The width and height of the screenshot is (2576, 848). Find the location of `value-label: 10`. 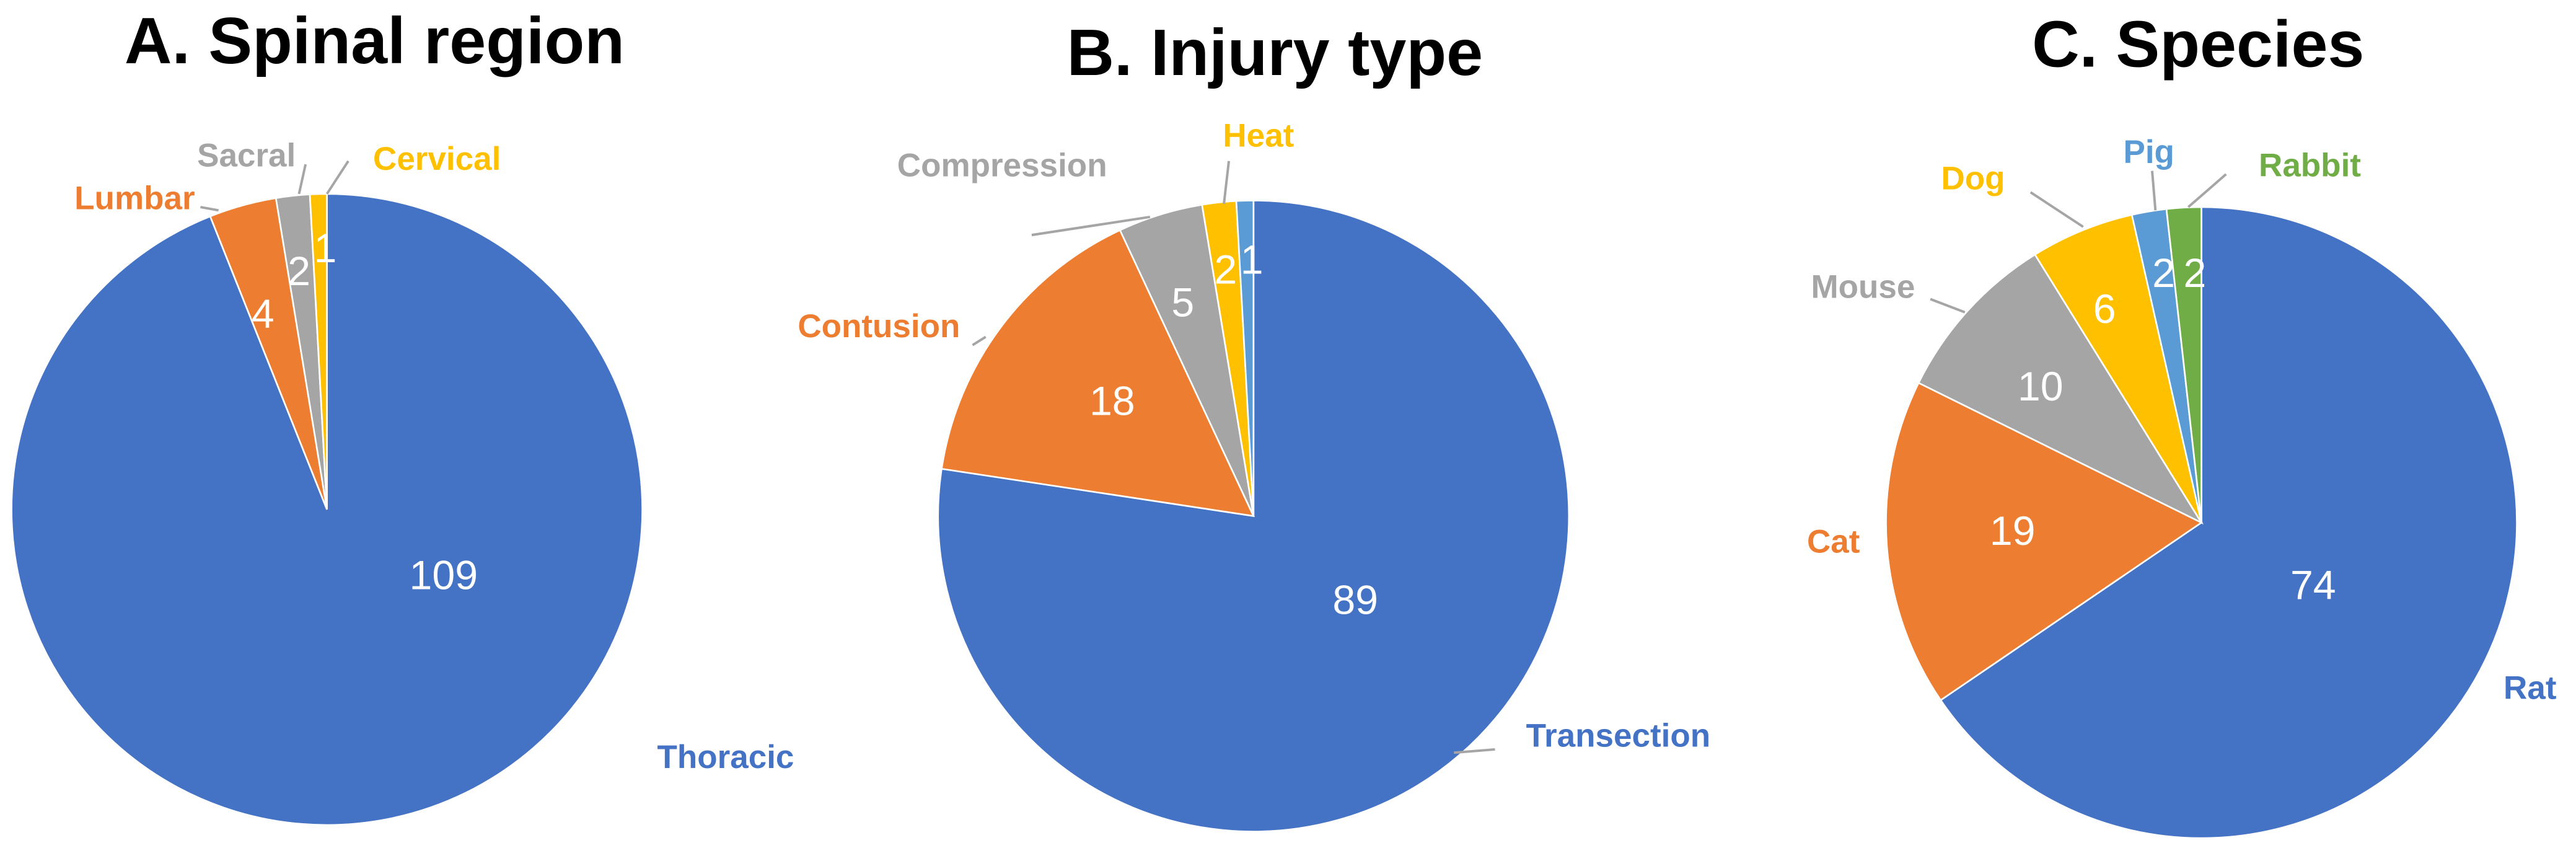

value-label: 10 is located at coordinates (2041, 387).